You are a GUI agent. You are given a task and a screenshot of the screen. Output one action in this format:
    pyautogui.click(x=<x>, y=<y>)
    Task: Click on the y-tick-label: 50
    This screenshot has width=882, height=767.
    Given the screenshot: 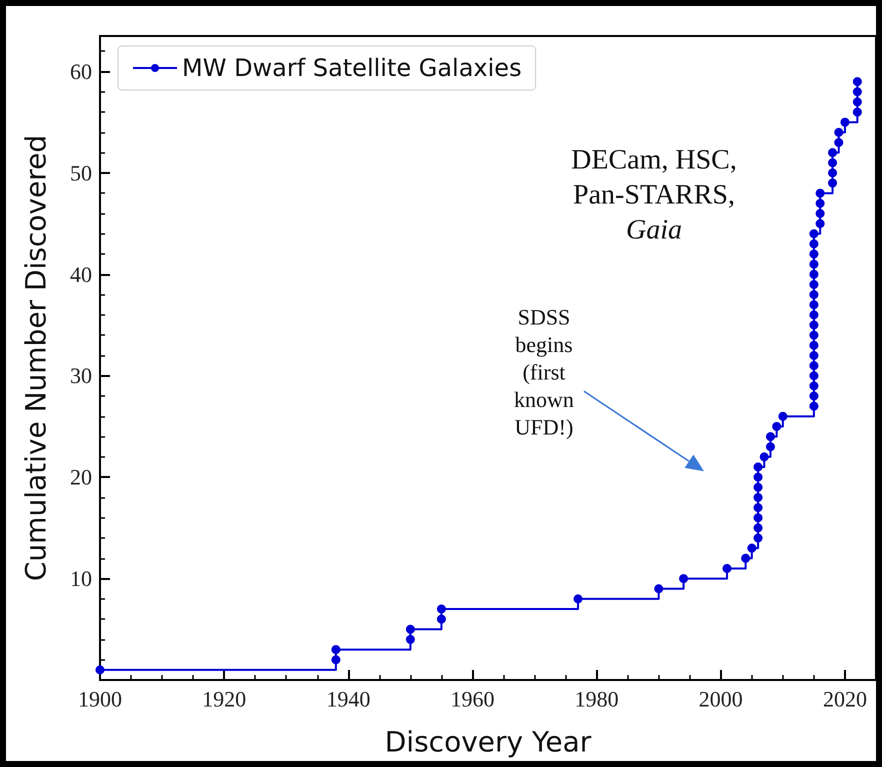 What is the action you would take?
    pyautogui.click(x=81, y=173)
    